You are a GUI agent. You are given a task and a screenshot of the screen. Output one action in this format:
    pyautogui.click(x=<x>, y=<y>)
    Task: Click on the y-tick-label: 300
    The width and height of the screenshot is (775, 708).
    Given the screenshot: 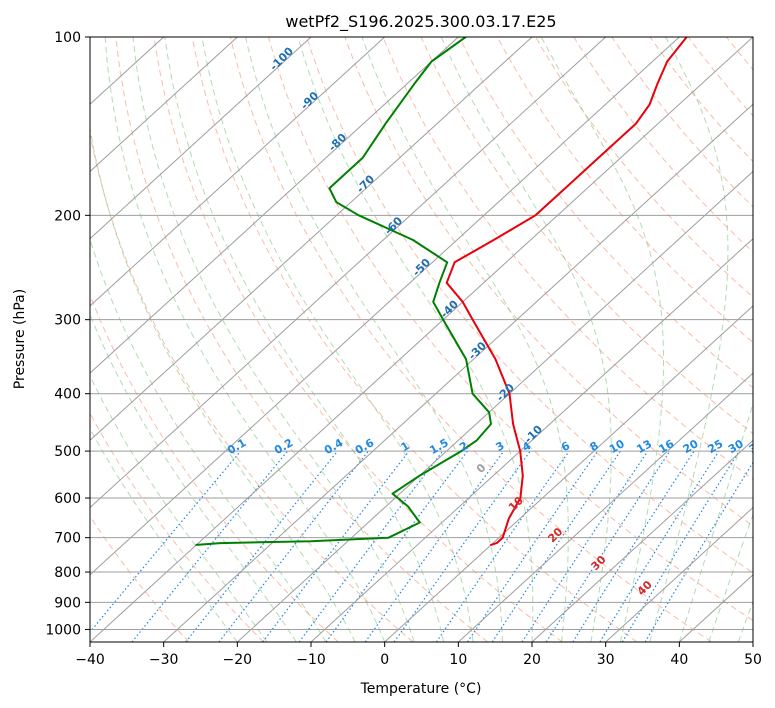 What is the action you would take?
    pyautogui.click(x=67, y=321)
    